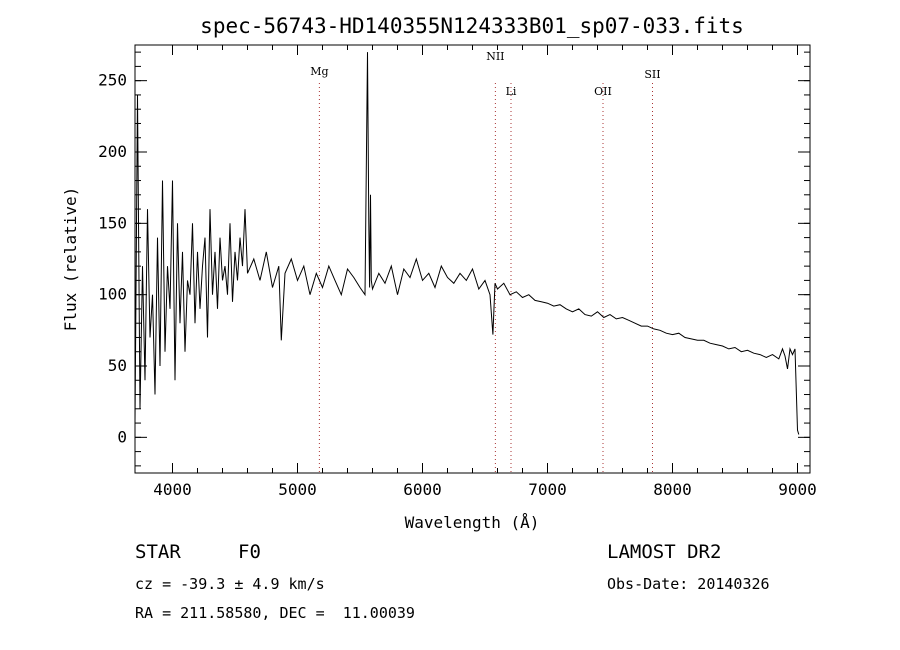 The width and height of the screenshot is (900, 650). I want to click on y-tick-label: 250, so click(112, 80).